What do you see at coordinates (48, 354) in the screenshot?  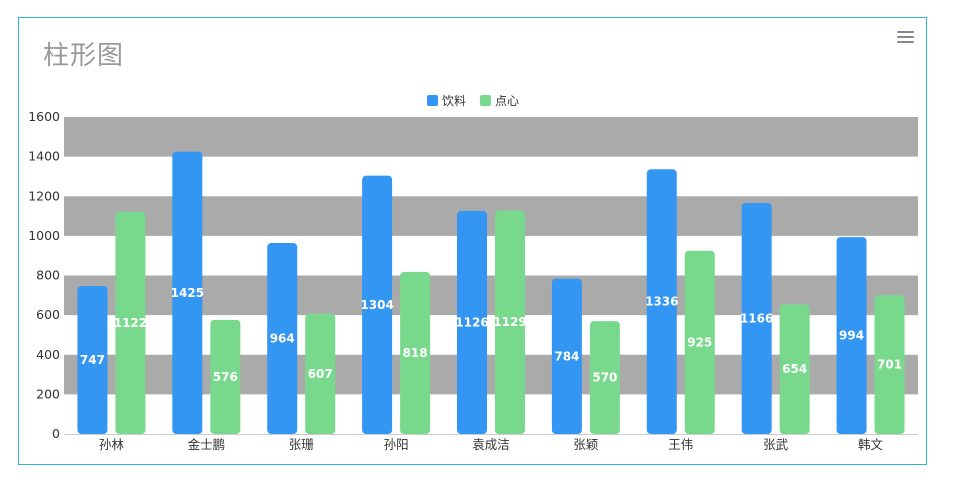 I see `y-tick-label: 400` at bounding box center [48, 354].